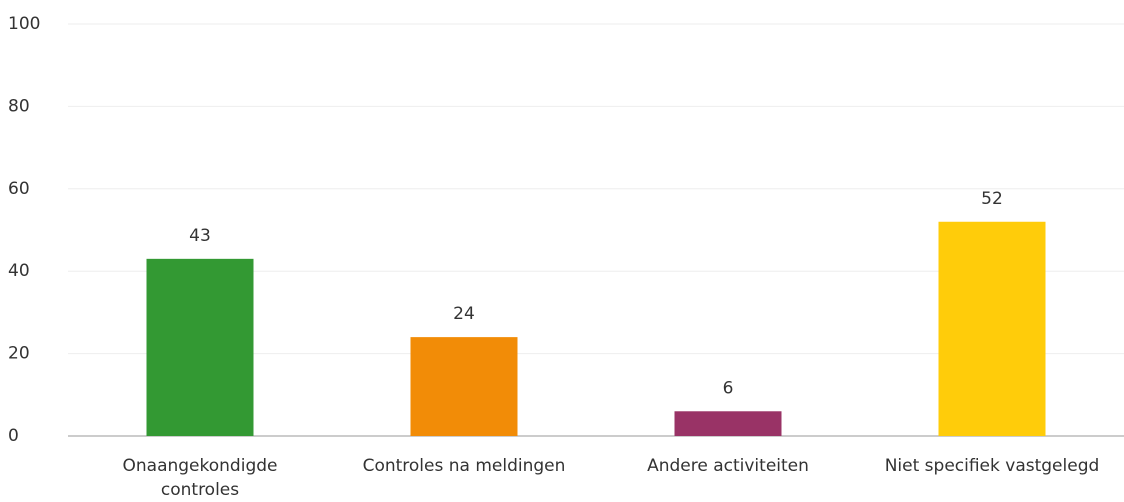  Describe the element at coordinates (19, 271) in the screenshot. I see `y-tick-label: 40` at that location.